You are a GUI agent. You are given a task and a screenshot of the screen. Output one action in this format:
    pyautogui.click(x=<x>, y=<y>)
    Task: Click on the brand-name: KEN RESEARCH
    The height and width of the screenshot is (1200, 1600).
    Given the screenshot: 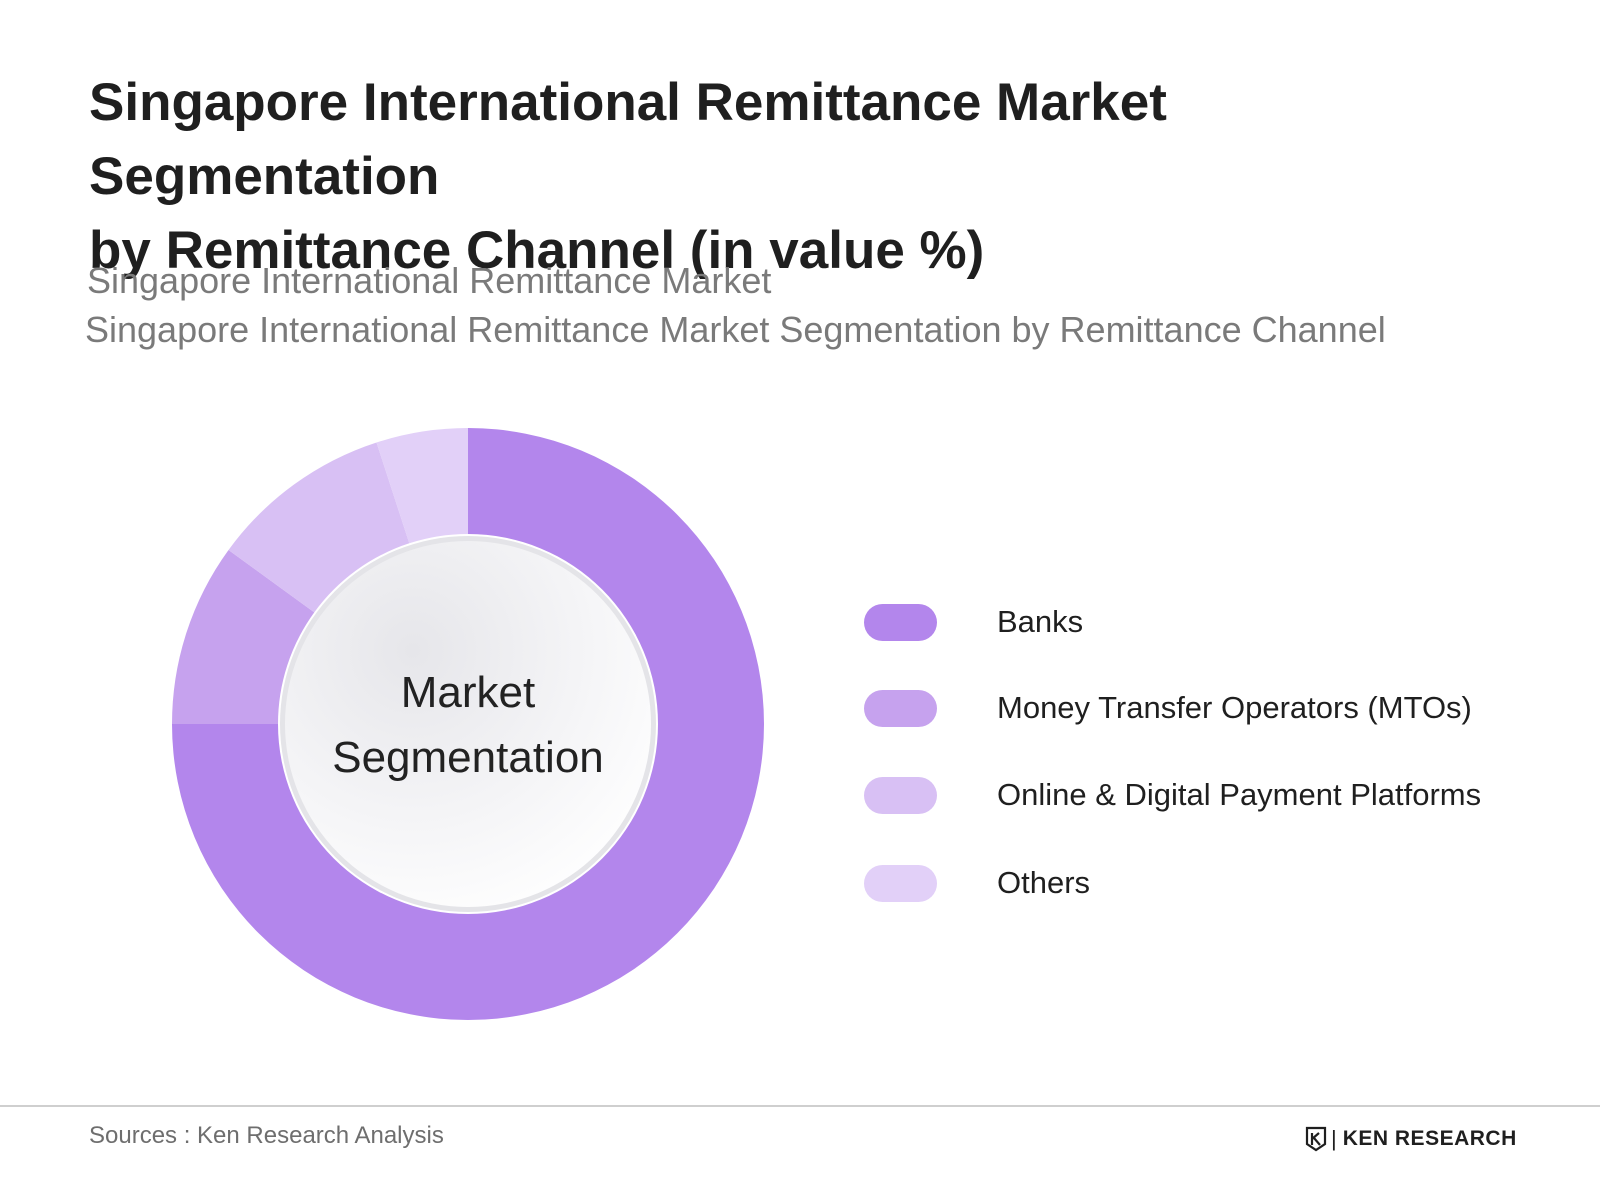 What is the action you would take?
    pyautogui.click(x=1429, y=1138)
    